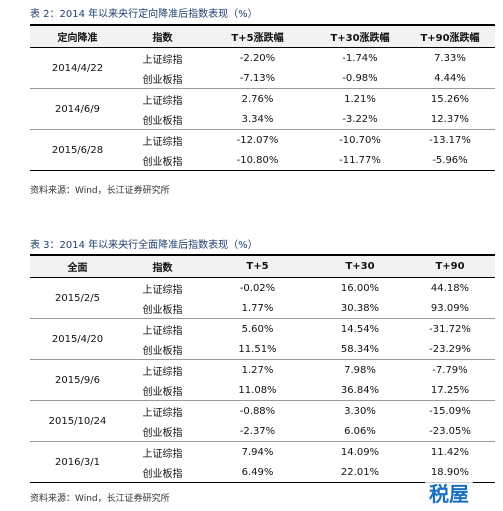 The image size is (503, 511). What do you see at coordinates (360, 78) in the screenshot?
I see `cell: -0.98%` at bounding box center [360, 78].